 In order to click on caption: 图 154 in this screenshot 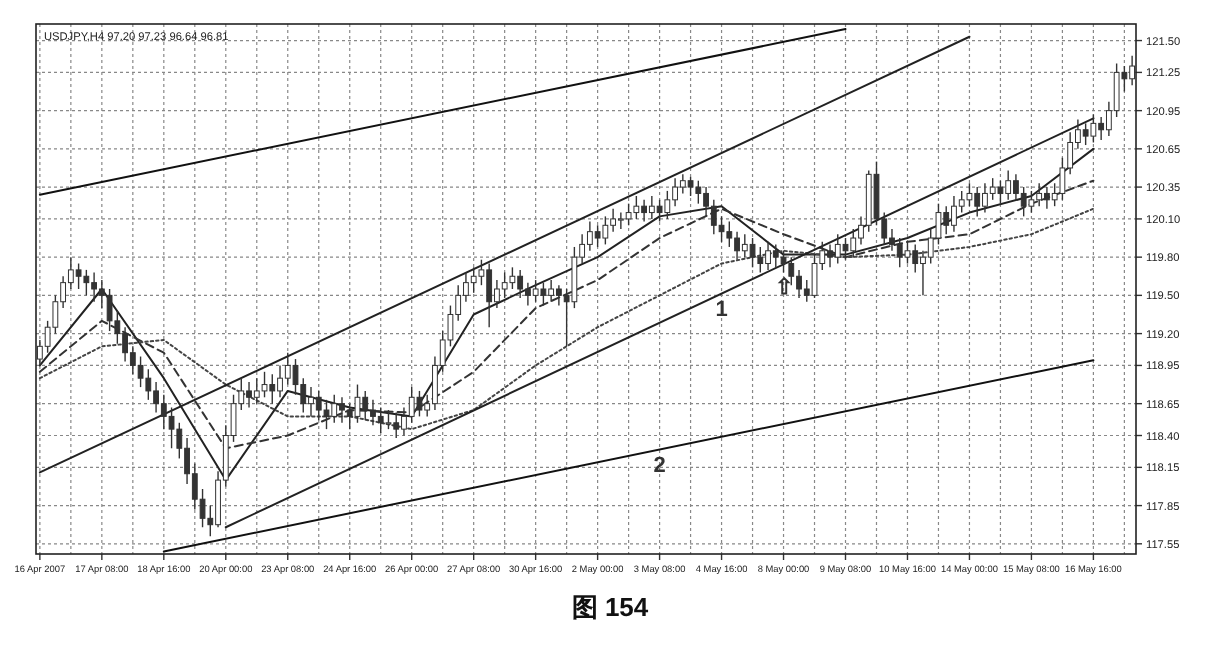, I will do `click(610, 607)`.